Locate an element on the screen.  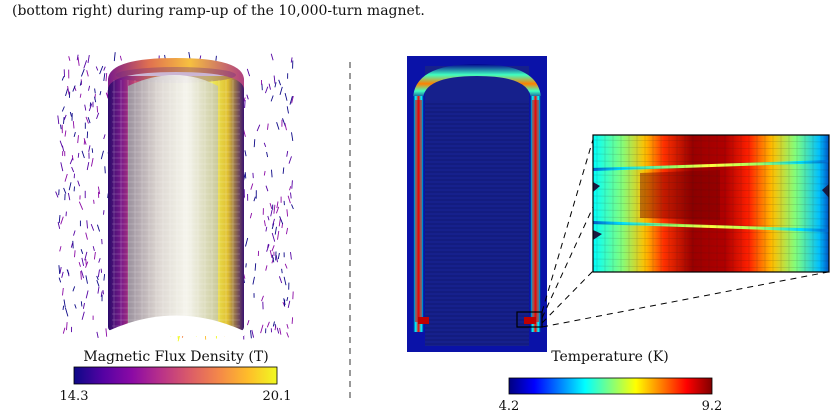
magnet-cylinder-plot is located at coordinates (176, 197).